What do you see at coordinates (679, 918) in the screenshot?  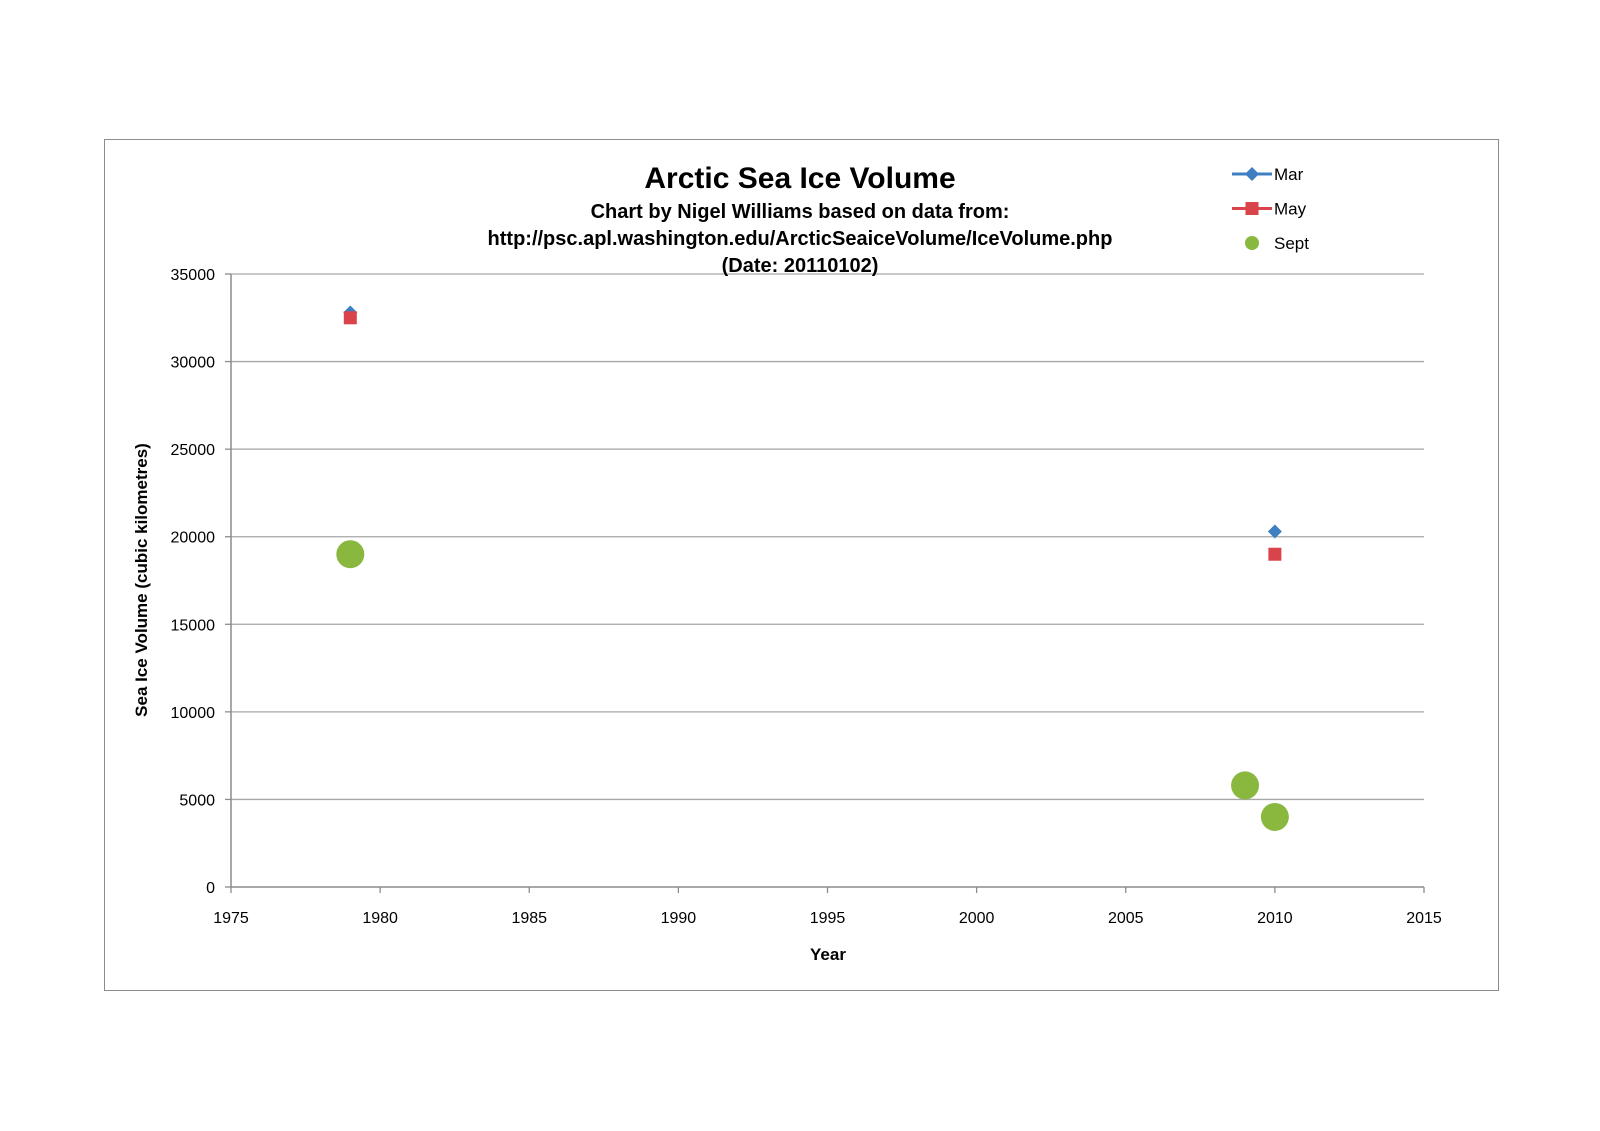 I see `x-tick-label: 1990` at bounding box center [679, 918].